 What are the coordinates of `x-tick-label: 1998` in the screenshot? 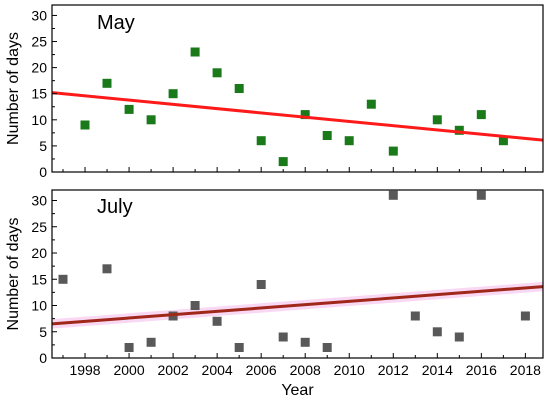 It's located at (84, 370).